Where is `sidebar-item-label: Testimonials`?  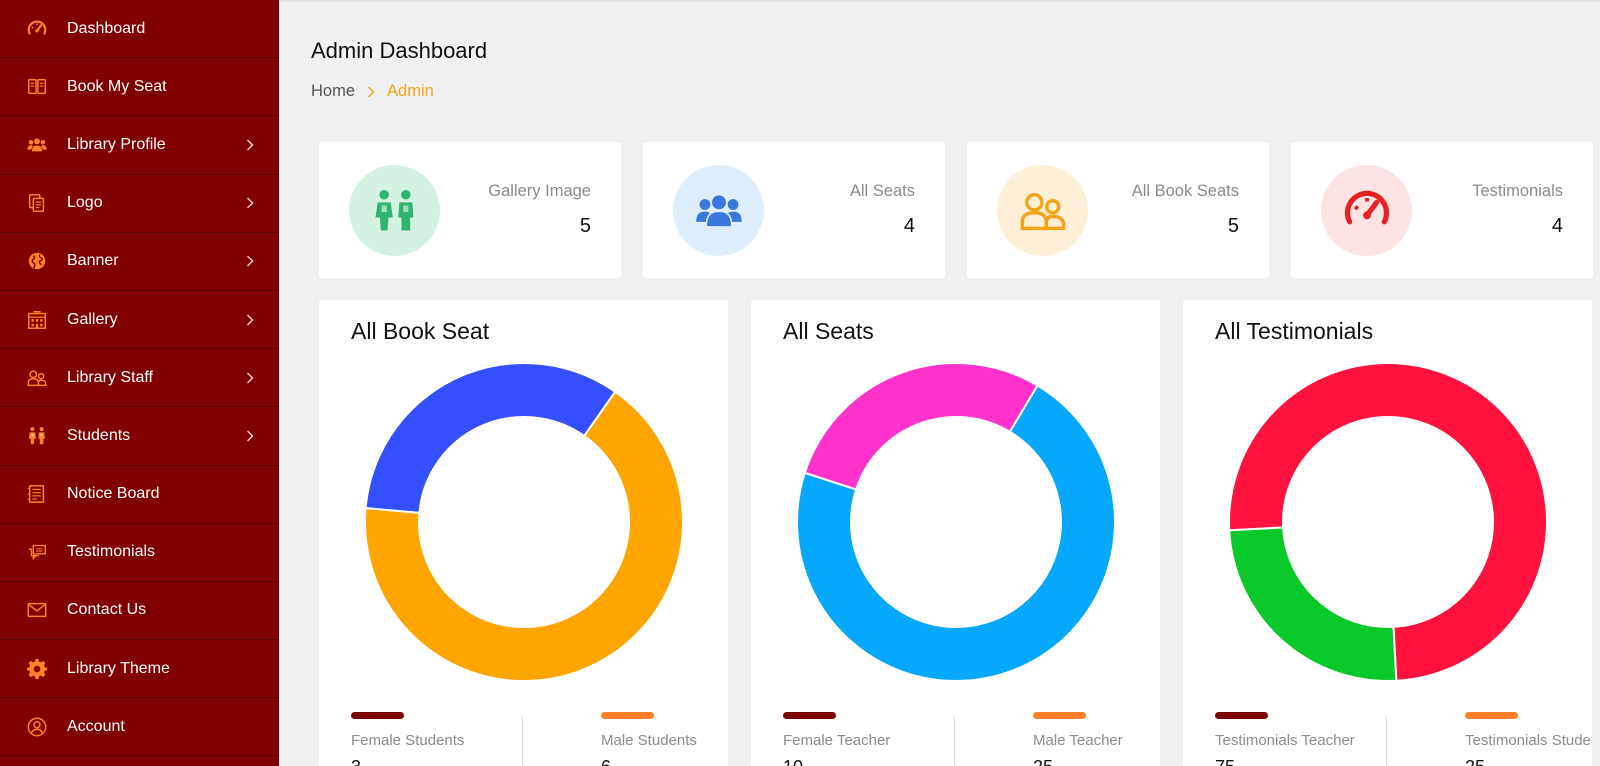
sidebar-item-label: Testimonials is located at coordinates (111, 552).